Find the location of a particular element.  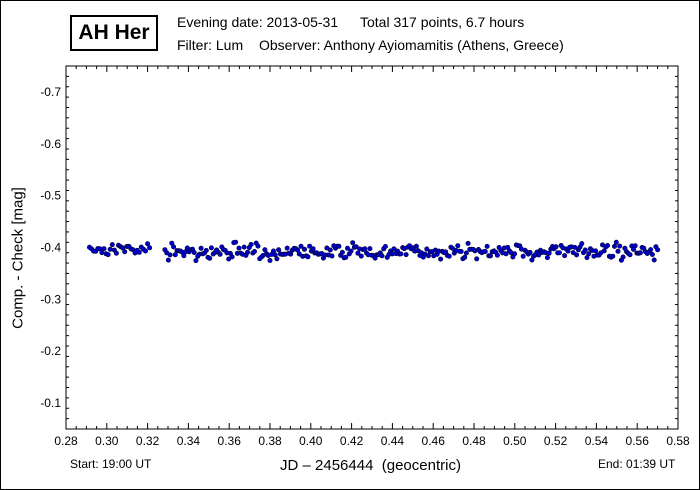

total-points: Total 317 points, 6.7 hours is located at coordinates (442, 22).